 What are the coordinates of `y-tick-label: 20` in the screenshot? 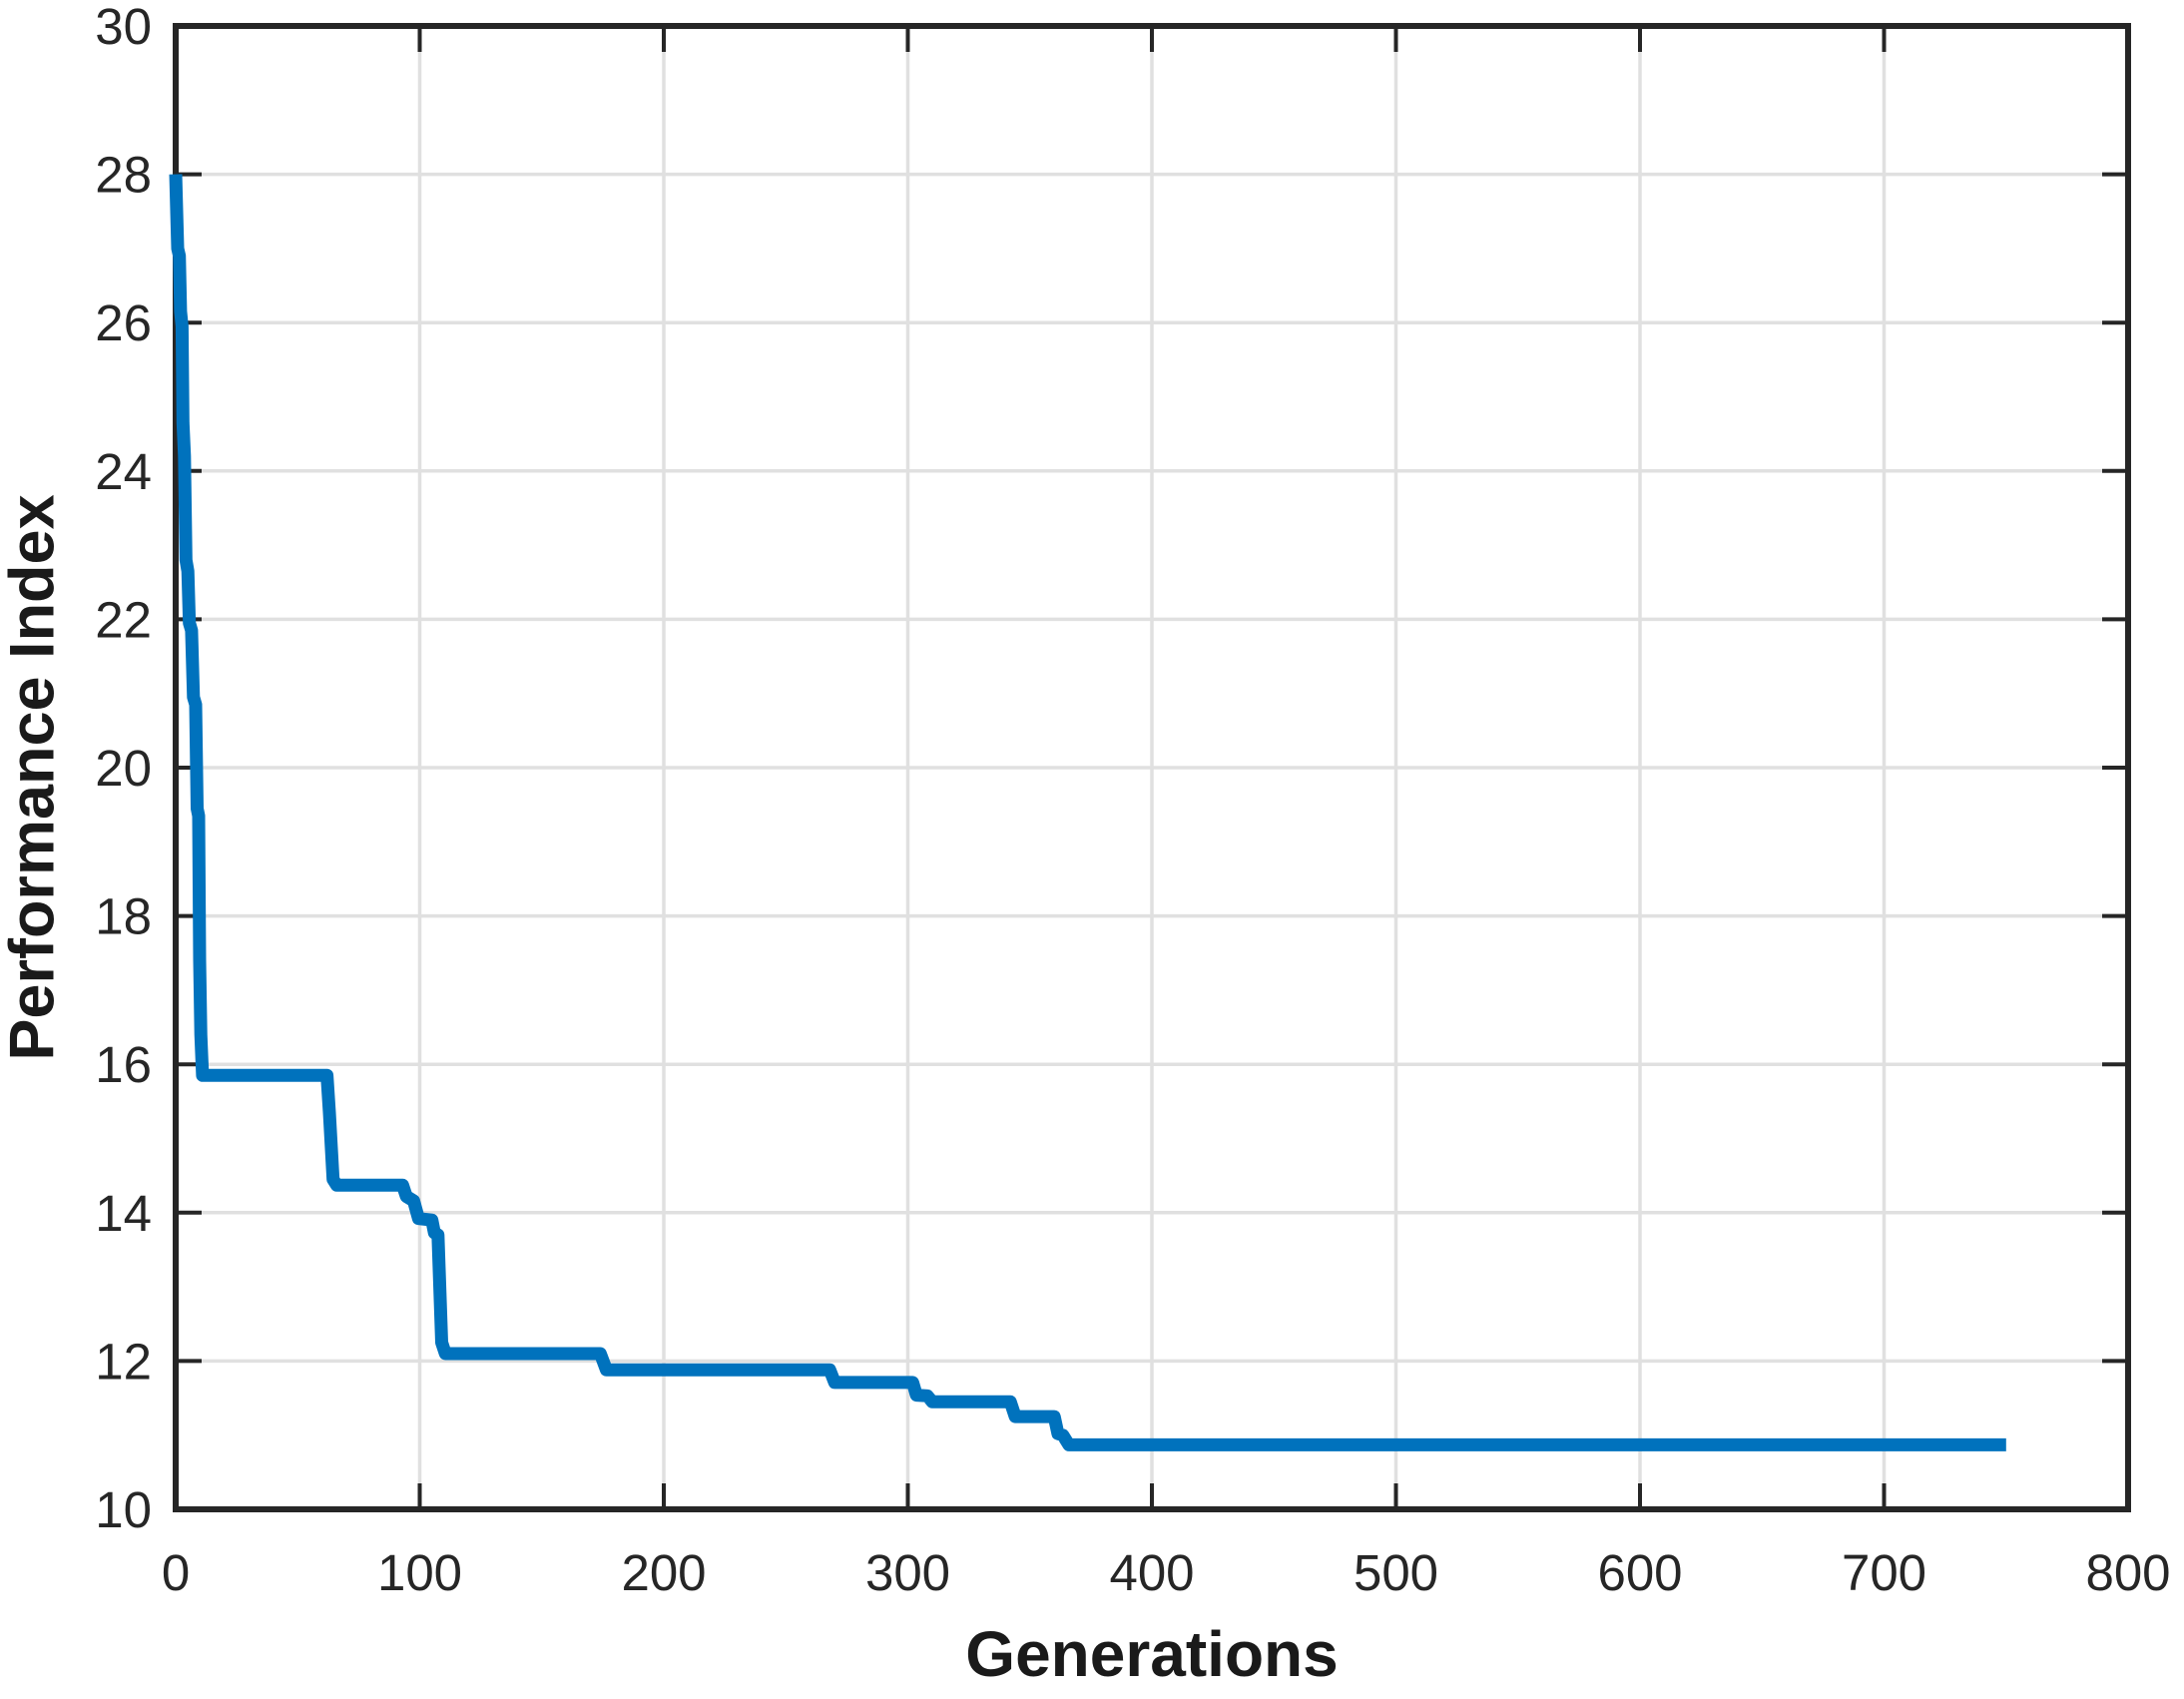 It's located at (124, 768).